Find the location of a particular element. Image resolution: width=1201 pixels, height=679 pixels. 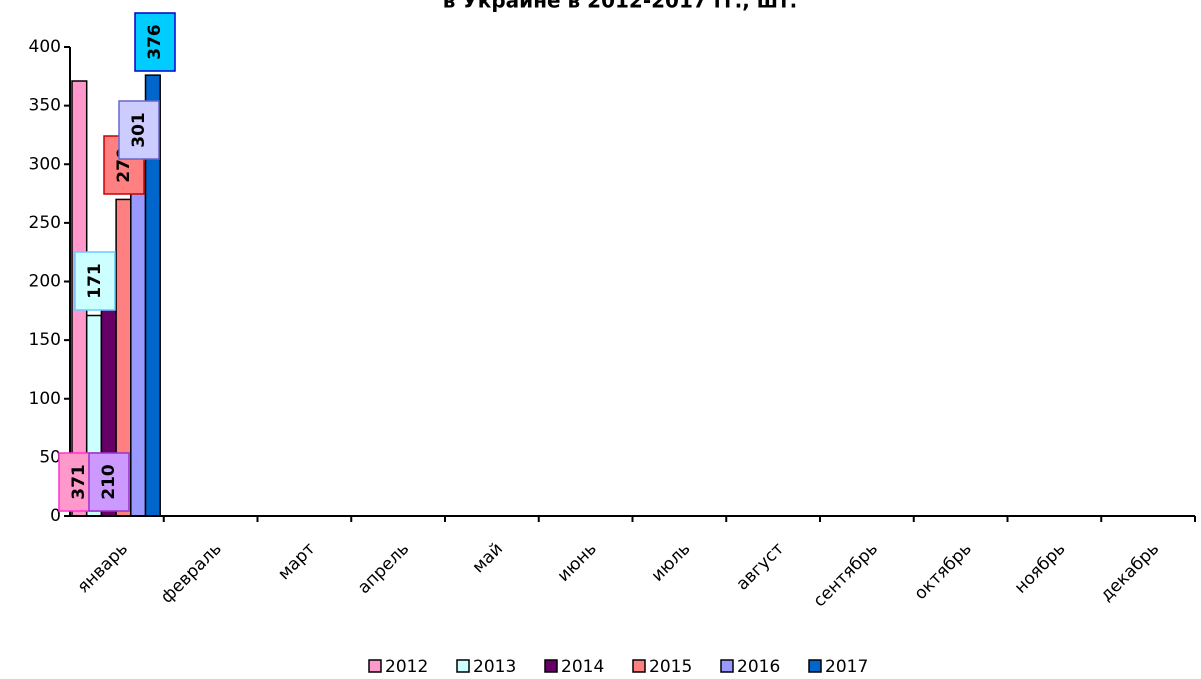

data-label: 301 is located at coordinates (139, 130).